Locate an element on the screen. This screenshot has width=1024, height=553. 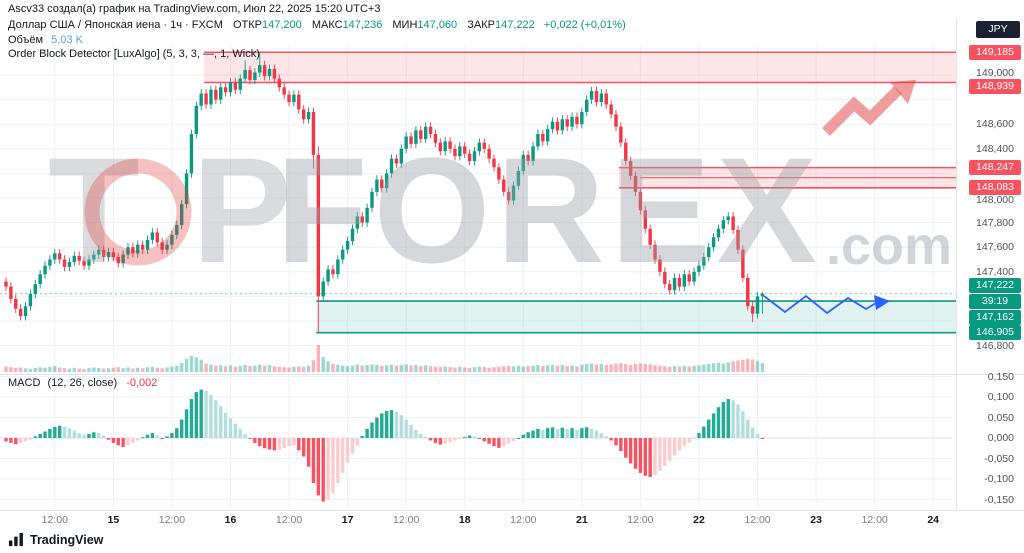
macd-tick: 0,150 is located at coordinates (1000, 376).